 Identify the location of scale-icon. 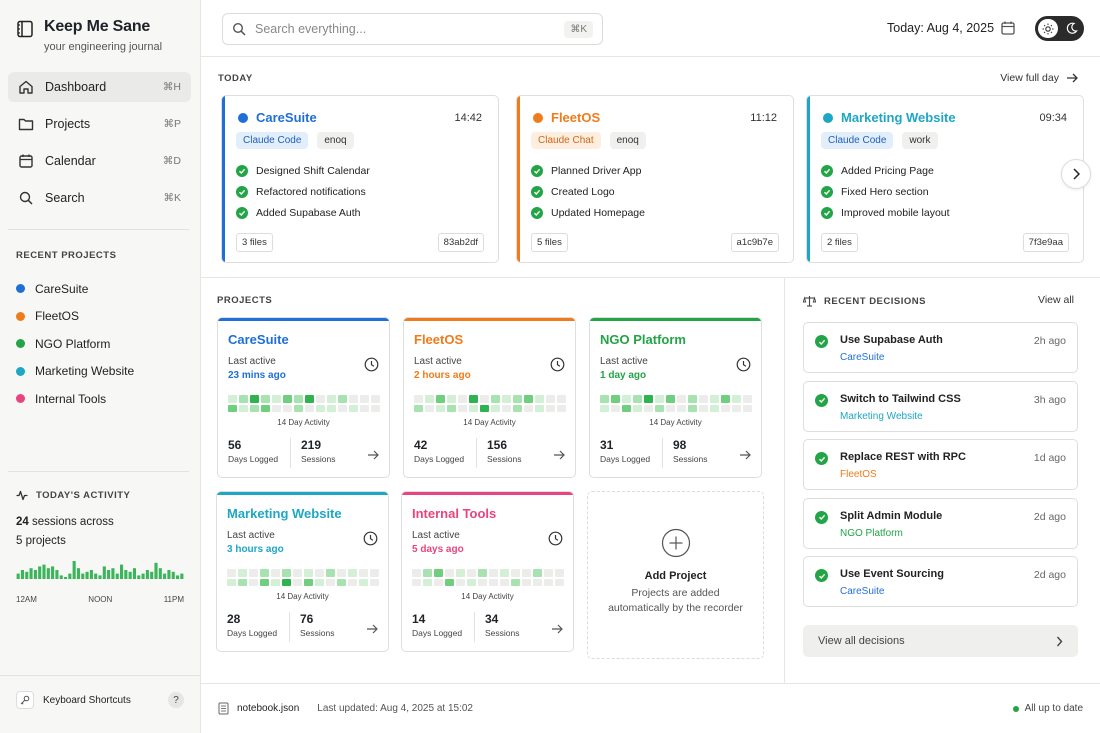
(809, 301).